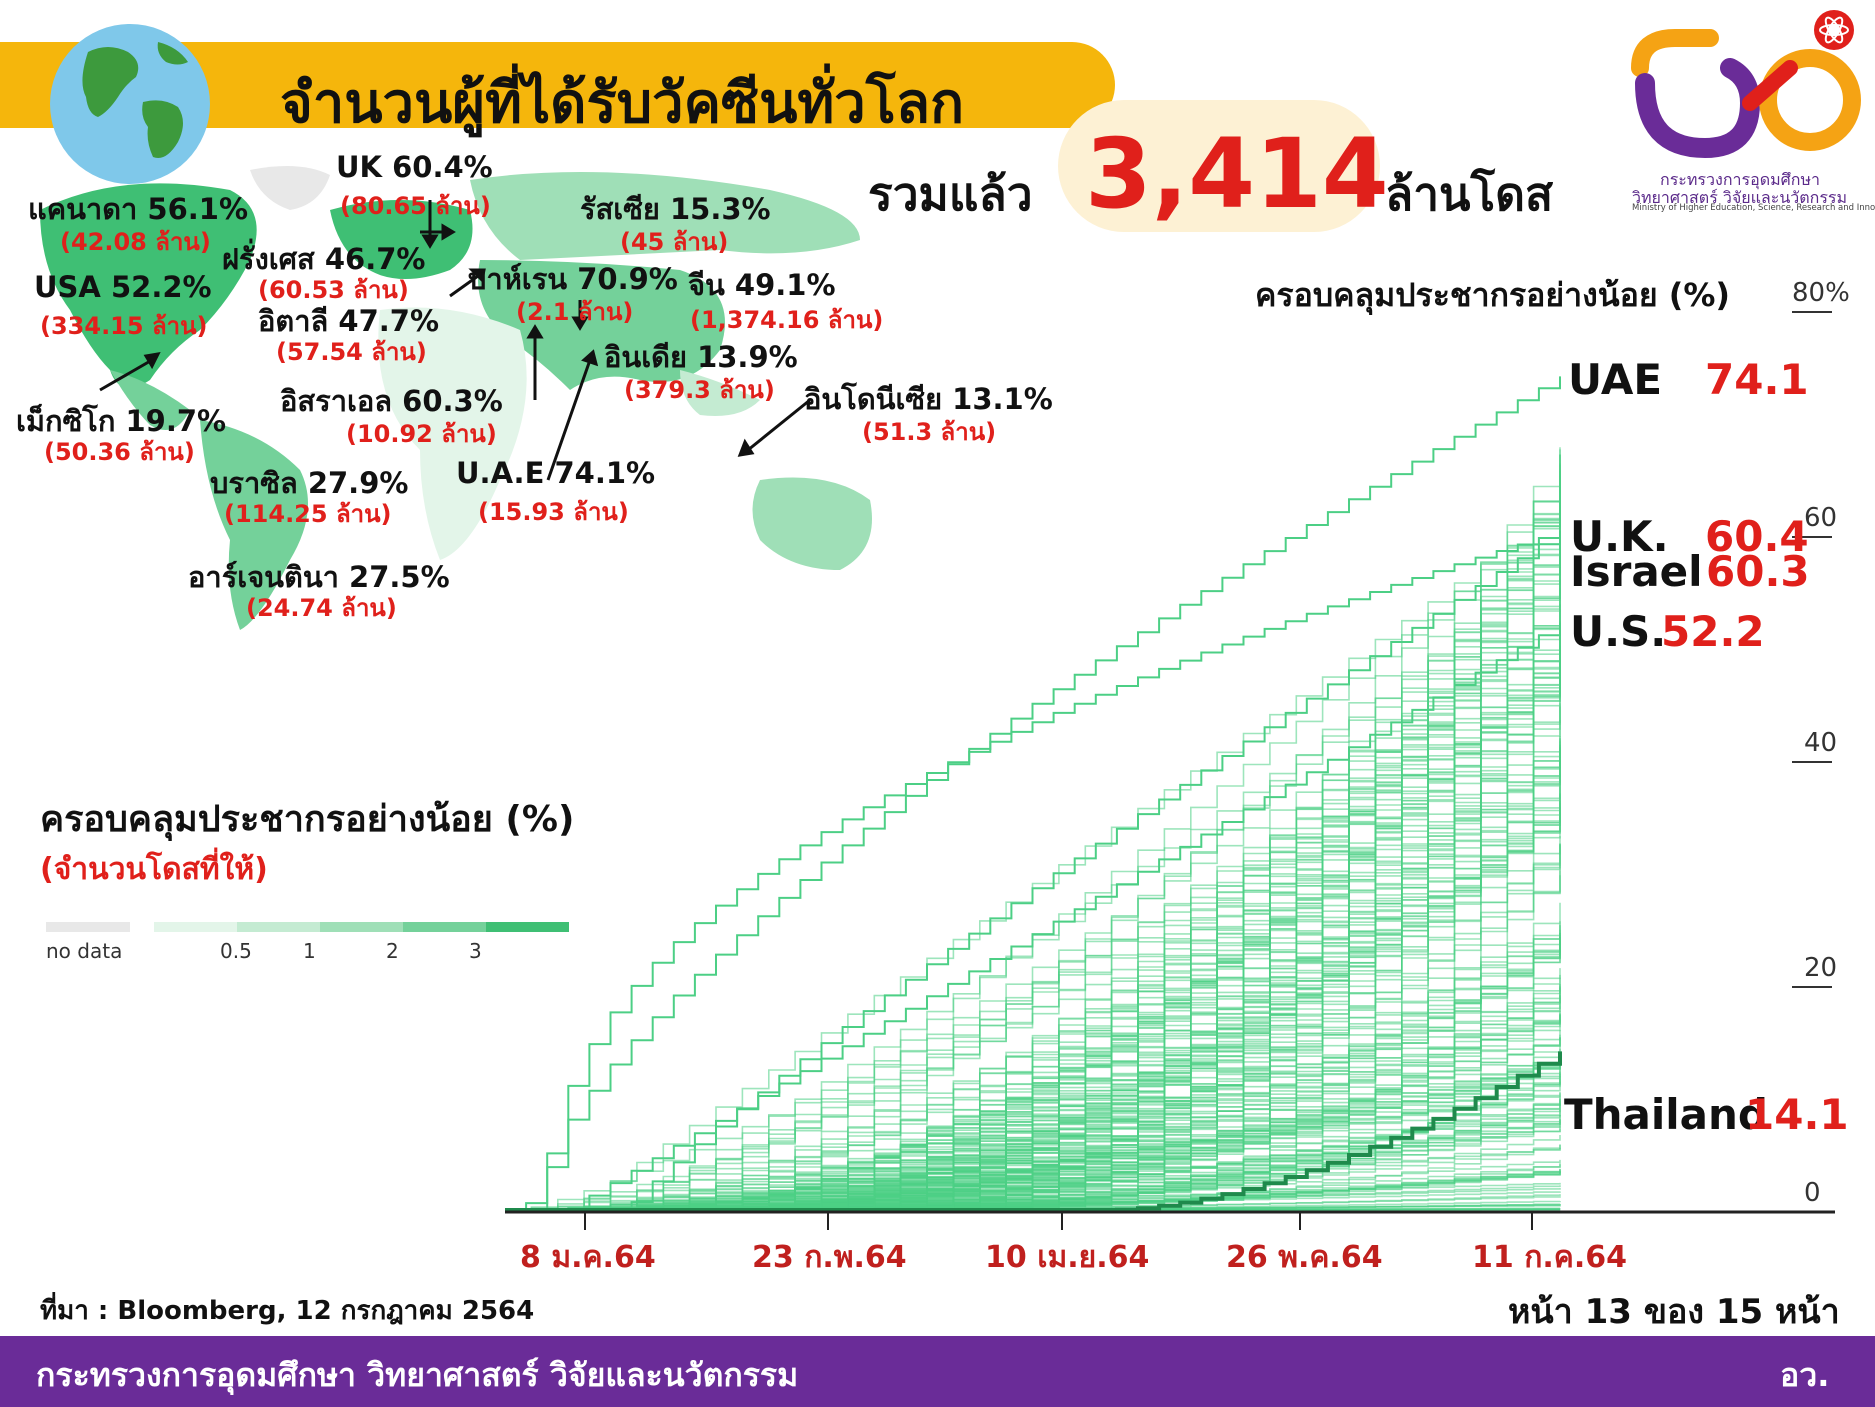 The height and width of the screenshot is (1407, 1875). I want to click on x-tick-label: 8 ม.ค.64, so click(588, 1257).